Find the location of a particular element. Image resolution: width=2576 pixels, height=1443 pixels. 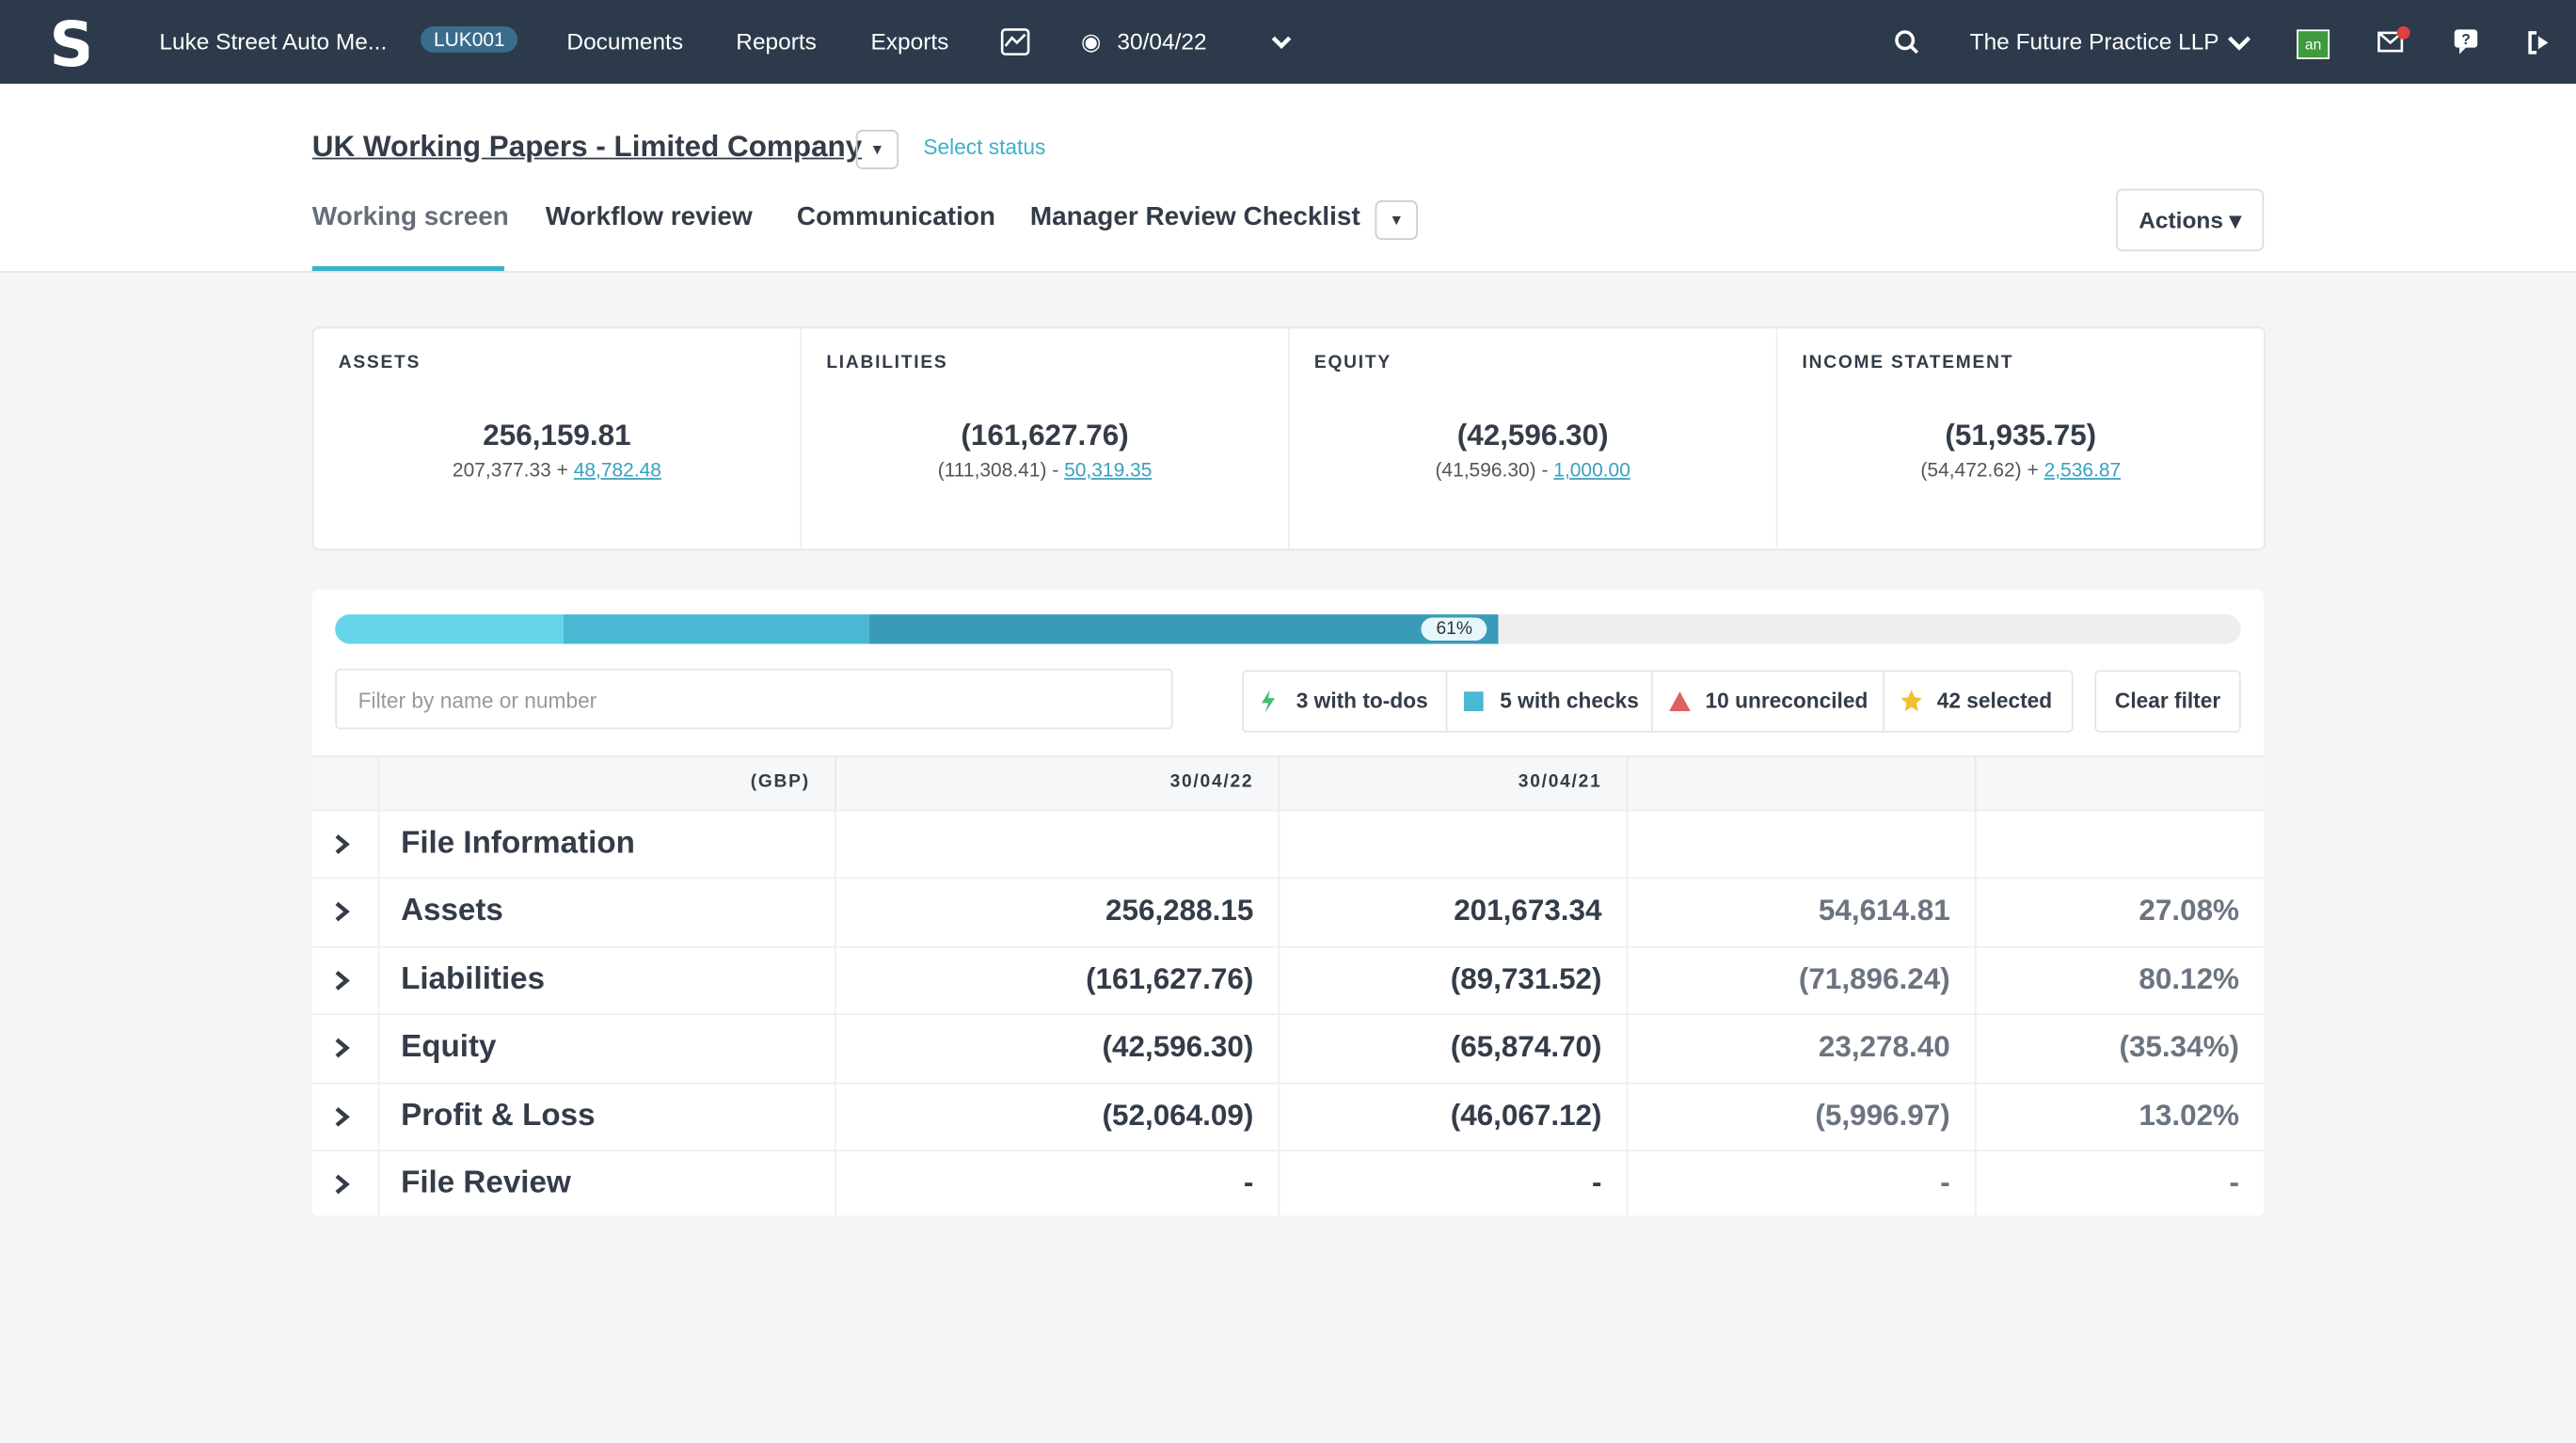

card-total: 256,159.81 is located at coordinates (557, 436).